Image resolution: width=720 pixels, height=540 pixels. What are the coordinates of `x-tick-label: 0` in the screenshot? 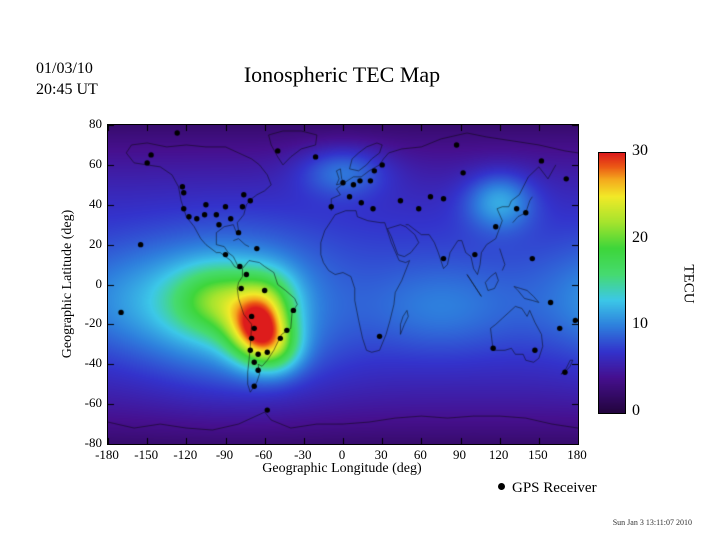 It's located at (342, 454).